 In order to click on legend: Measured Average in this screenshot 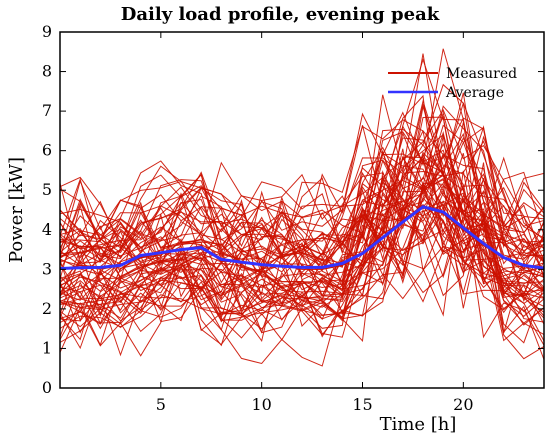, I will do `click(452, 83)`.